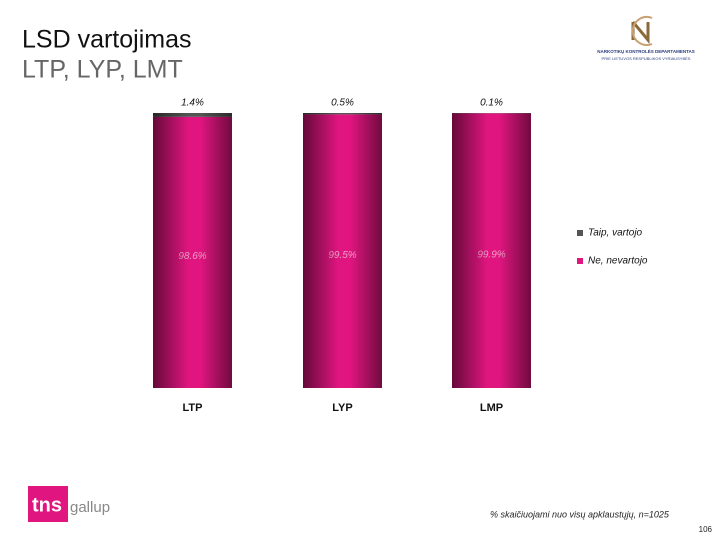 Image resolution: width=720 pixels, height=540 pixels. What do you see at coordinates (615, 233) in the screenshot?
I see `legend-label: Taip, vartojo` at bounding box center [615, 233].